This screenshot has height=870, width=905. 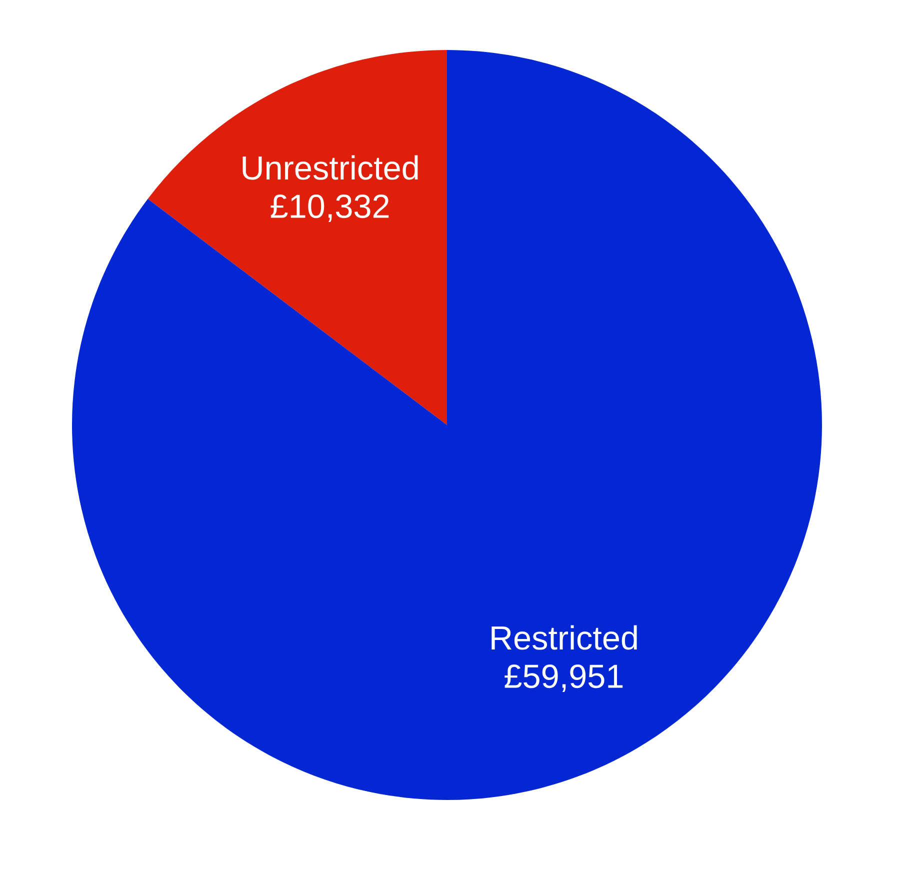 I want to click on slice-label: Unrestricted, so click(x=330, y=167).